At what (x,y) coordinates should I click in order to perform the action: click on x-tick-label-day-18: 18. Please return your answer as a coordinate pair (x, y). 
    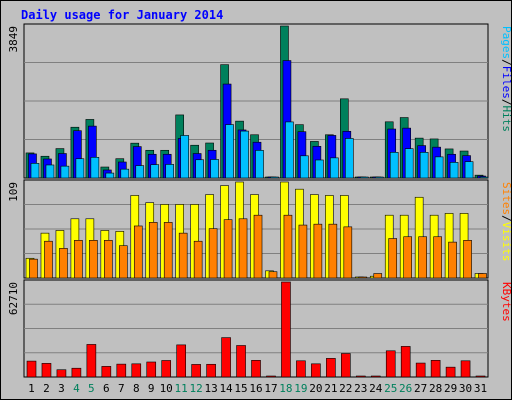
    Looking at the image, I should click on (285, 388).